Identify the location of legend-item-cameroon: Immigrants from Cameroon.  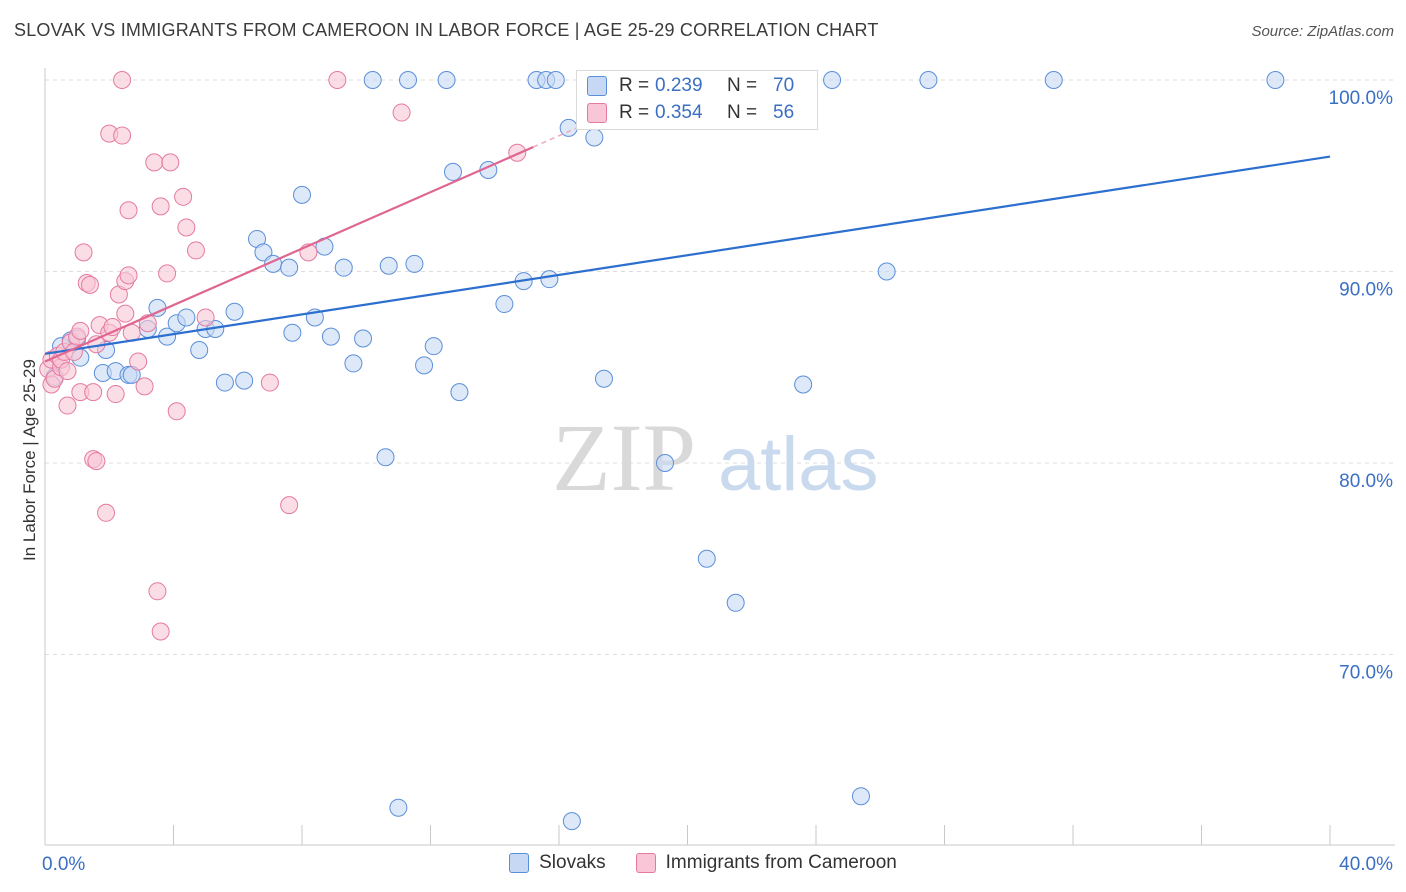
(766, 863).